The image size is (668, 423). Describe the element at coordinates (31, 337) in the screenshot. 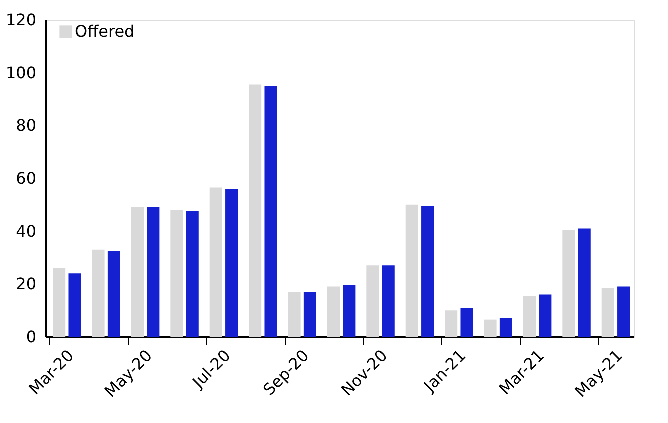

I see `y-tick-label: 0` at that location.